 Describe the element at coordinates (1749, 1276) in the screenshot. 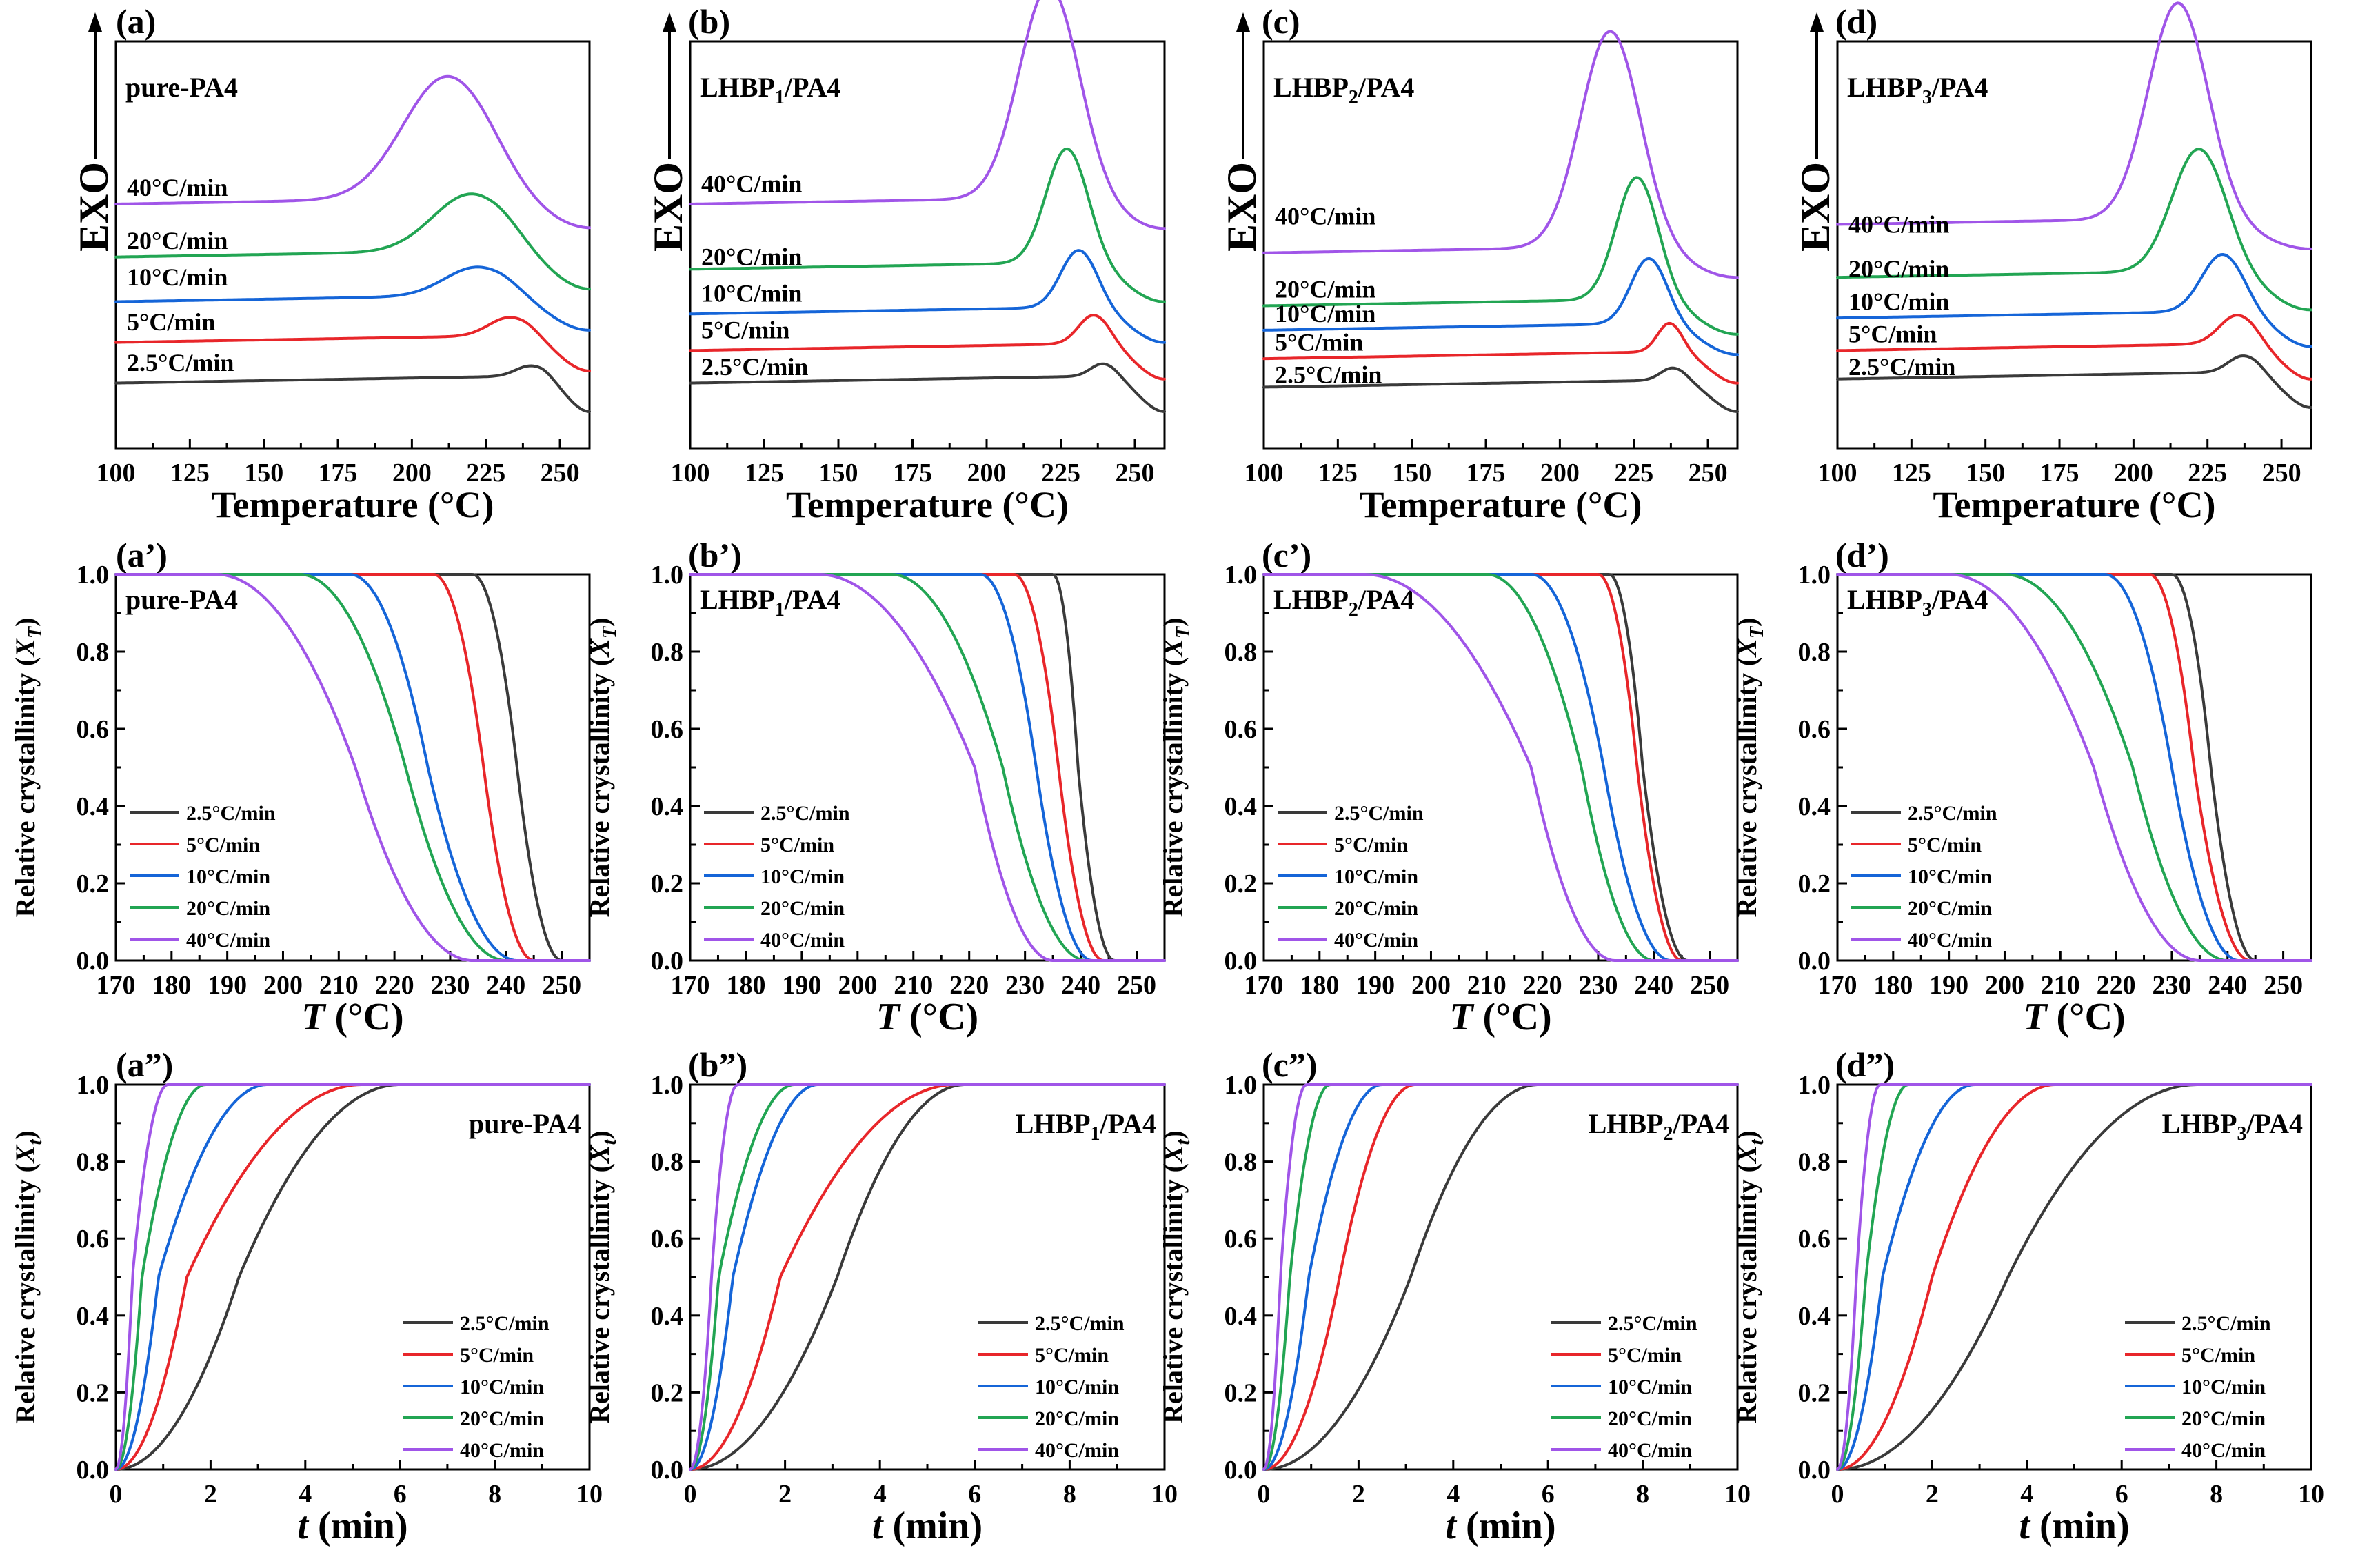

I see `y-axis-title: Relative crystallinity (Xt)` at that location.